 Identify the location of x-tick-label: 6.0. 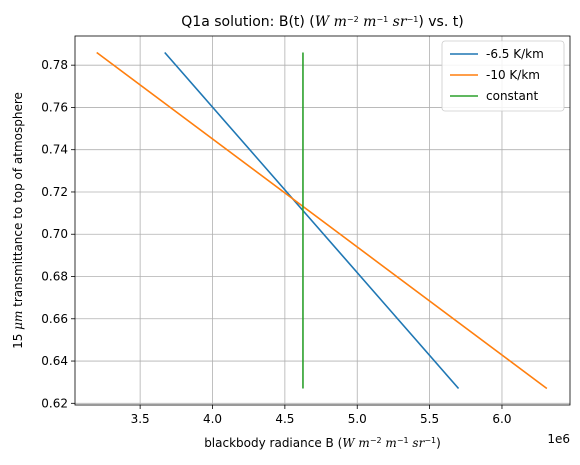
(501, 419).